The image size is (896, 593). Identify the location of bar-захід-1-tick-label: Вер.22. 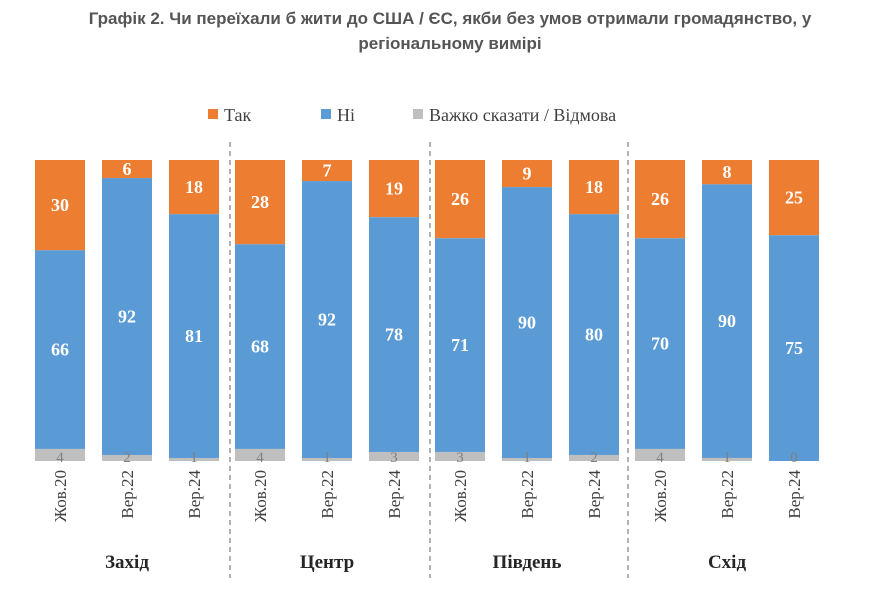
(127, 494).